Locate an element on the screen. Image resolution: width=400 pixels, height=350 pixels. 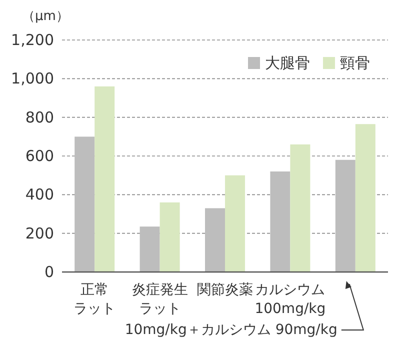
y-tick-label: 600 is located at coordinates (39, 156).